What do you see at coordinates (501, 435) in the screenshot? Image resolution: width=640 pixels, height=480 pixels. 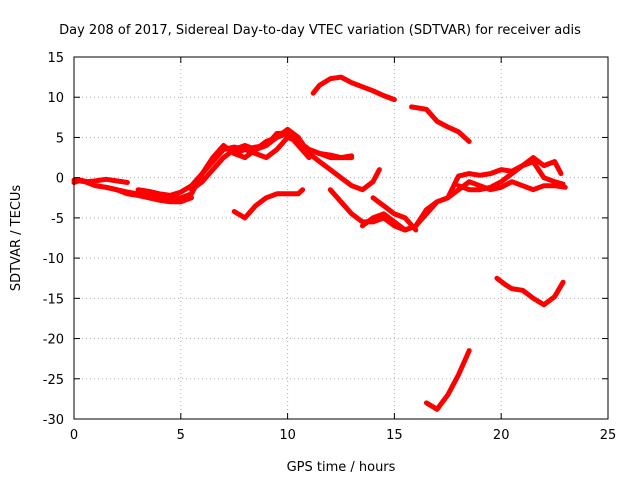 I see `x-tick-label: 20` at bounding box center [501, 435].